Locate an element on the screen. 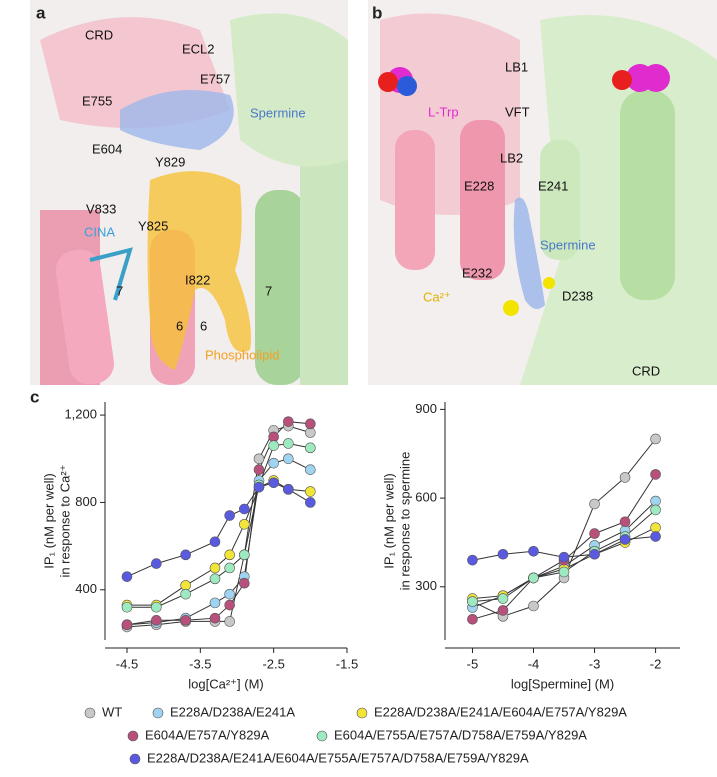  label: E604 is located at coordinates (107, 148).